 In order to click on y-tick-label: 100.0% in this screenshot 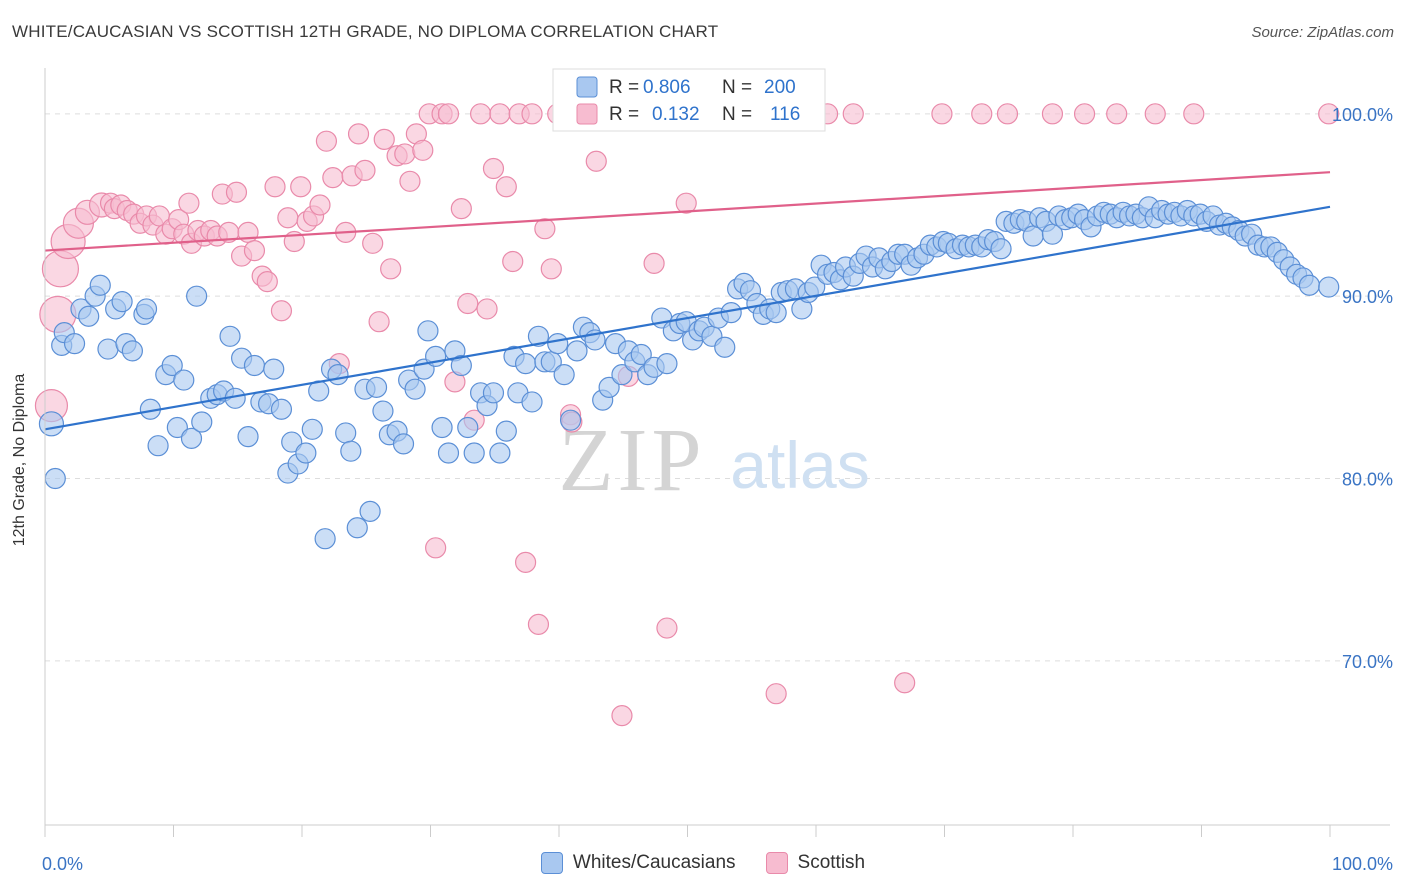, I will do `click(1362, 115)`.